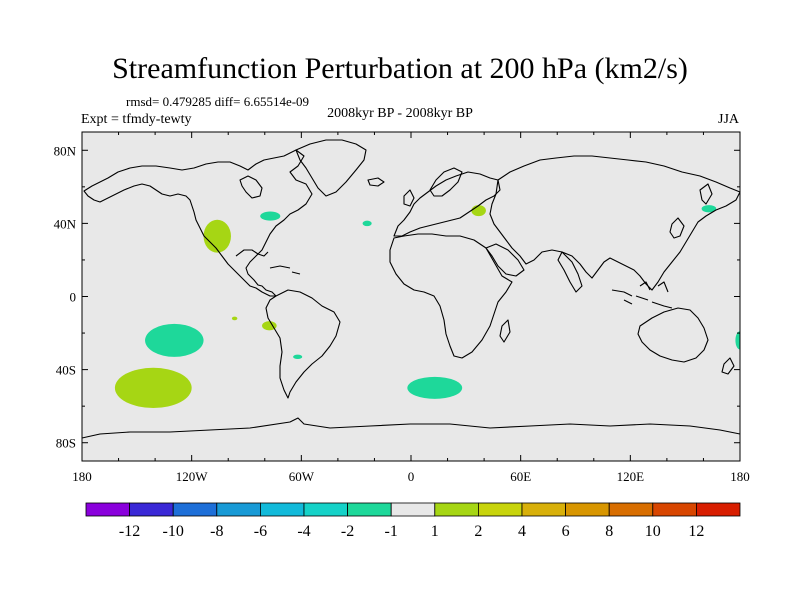 This screenshot has width=800, height=600. I want to click on coastline-india, so click(570, 272).